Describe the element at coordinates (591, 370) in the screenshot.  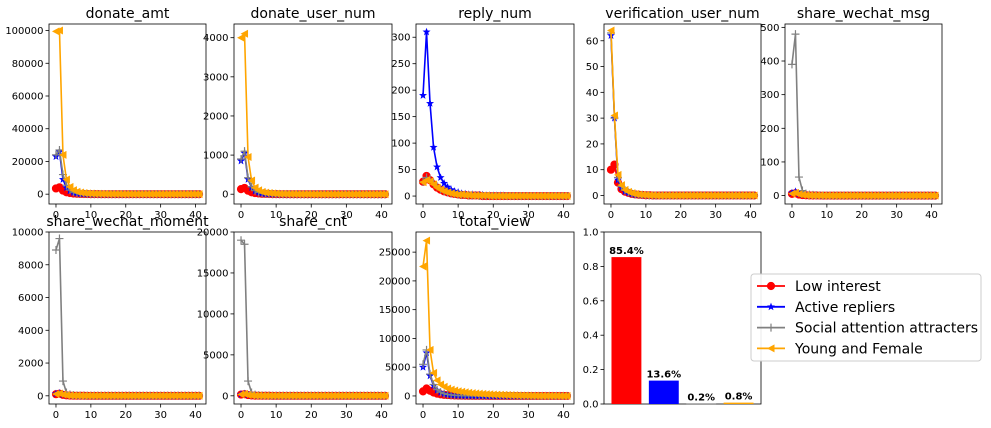
I see `y-tick-label: 0.2` at that location.